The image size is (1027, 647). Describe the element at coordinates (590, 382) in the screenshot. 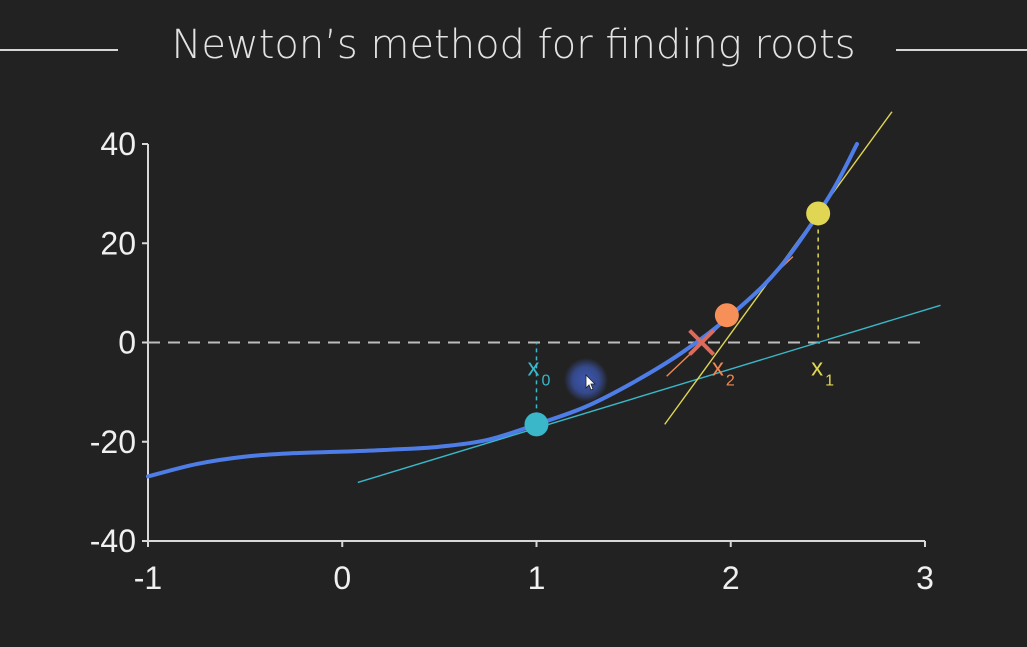

I see `cursor-pointer-icon` at that location.